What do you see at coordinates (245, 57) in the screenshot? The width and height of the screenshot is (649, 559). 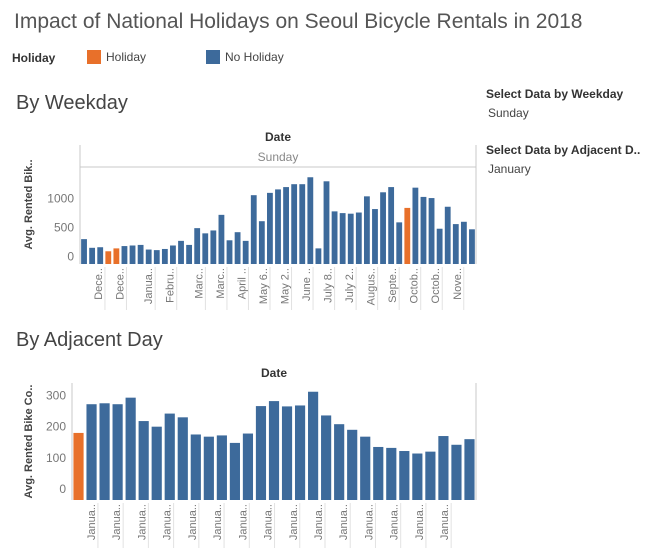 I see `legend-item-no-holiday: No Holiday` at bounding box center [245, 57].